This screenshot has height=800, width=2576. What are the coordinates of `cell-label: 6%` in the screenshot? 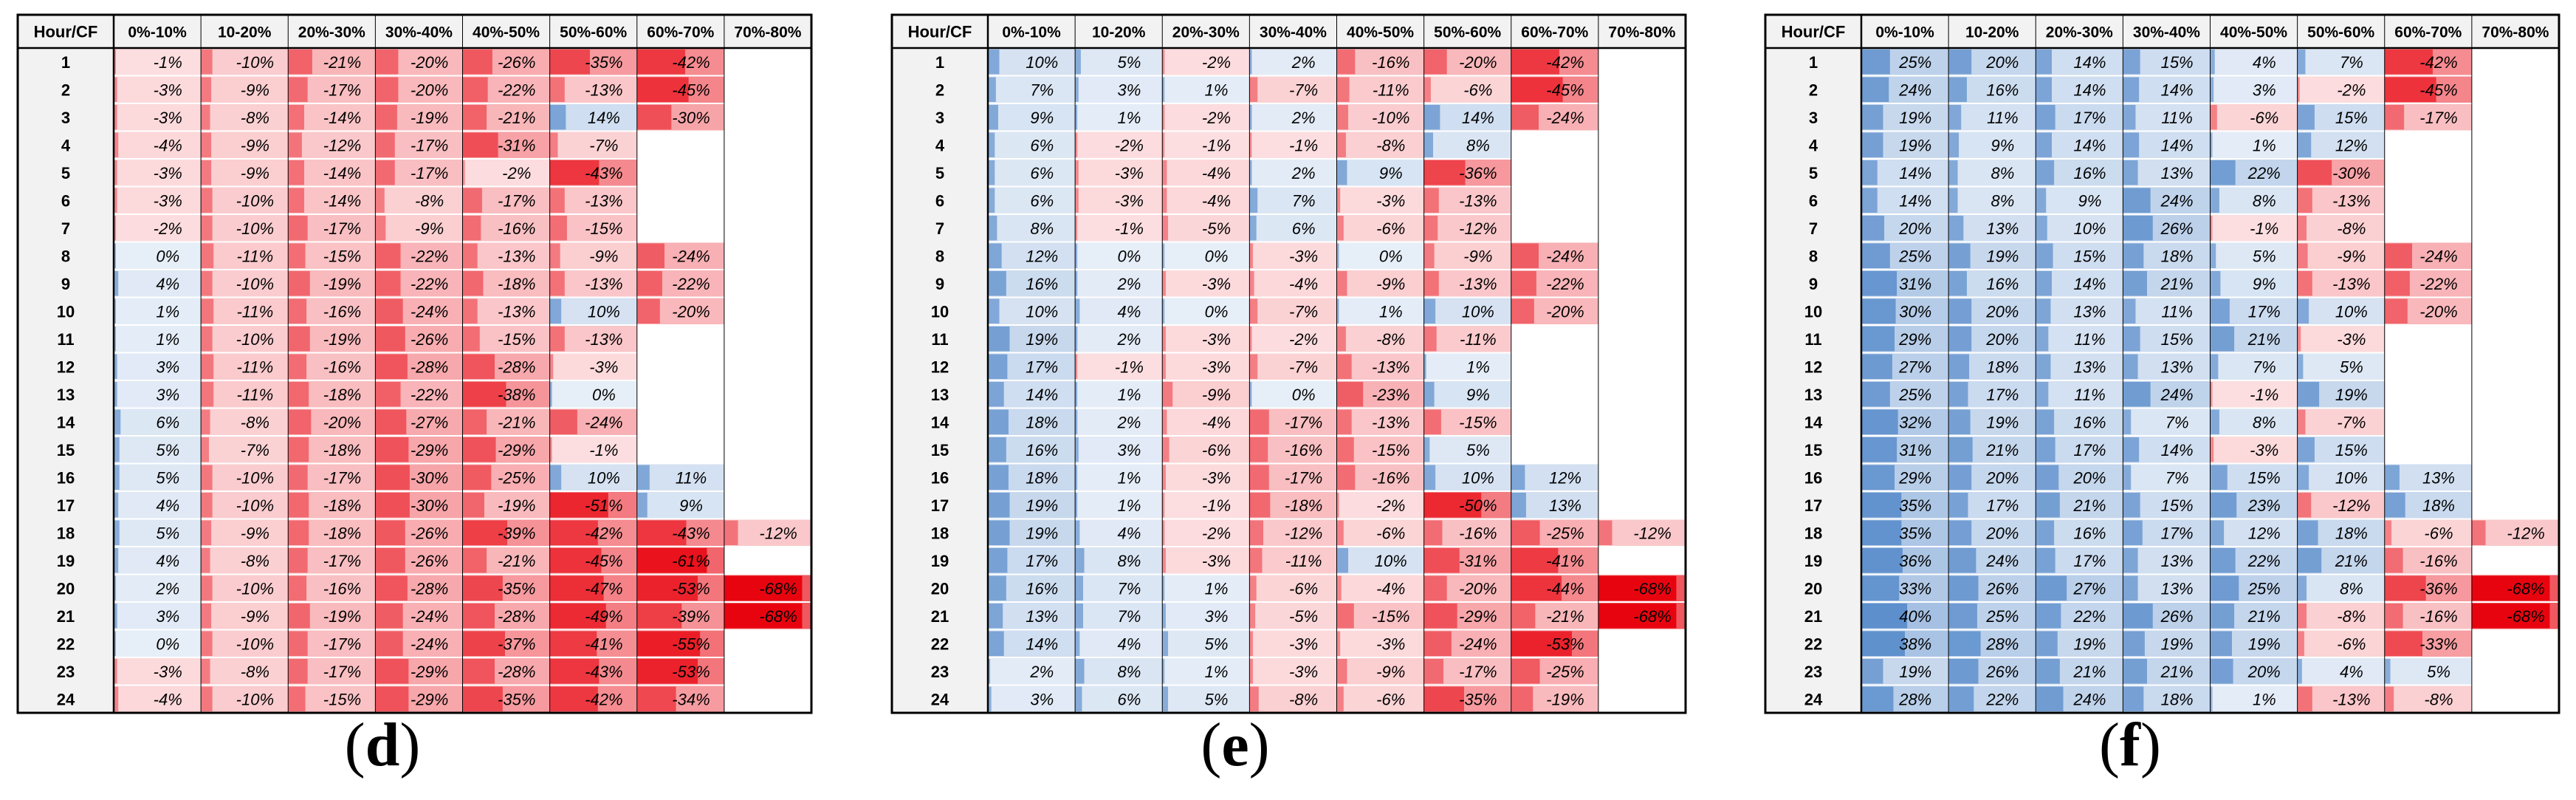 It's located at (167, 422).